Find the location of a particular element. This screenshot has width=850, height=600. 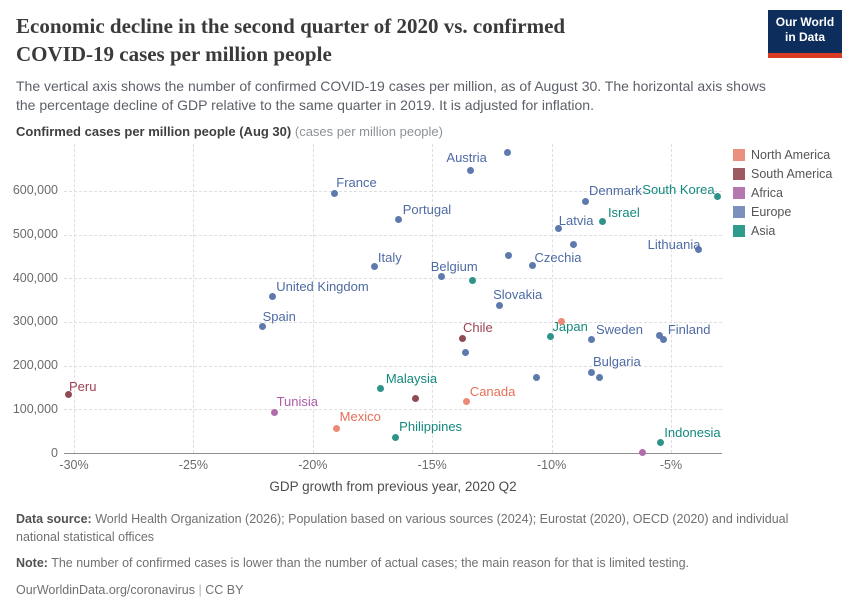

country-label-latvia: Latvia is located at coordinates (576, 221).